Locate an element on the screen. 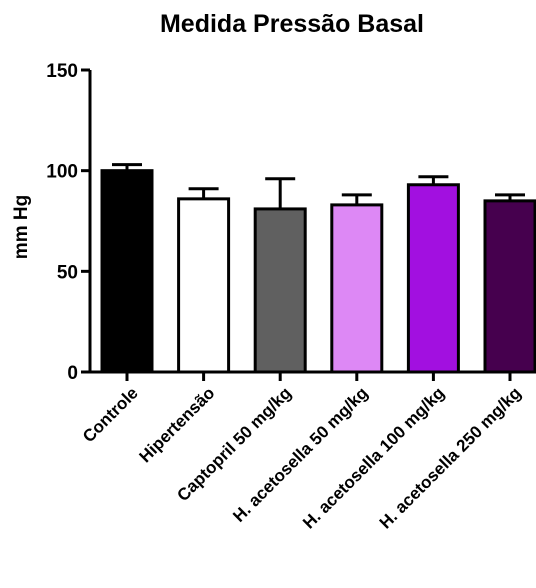 This screenshot has height=588, width=536. x-category-label: H. acetosella 250 mg/kg is located at coordinates (450, 457).